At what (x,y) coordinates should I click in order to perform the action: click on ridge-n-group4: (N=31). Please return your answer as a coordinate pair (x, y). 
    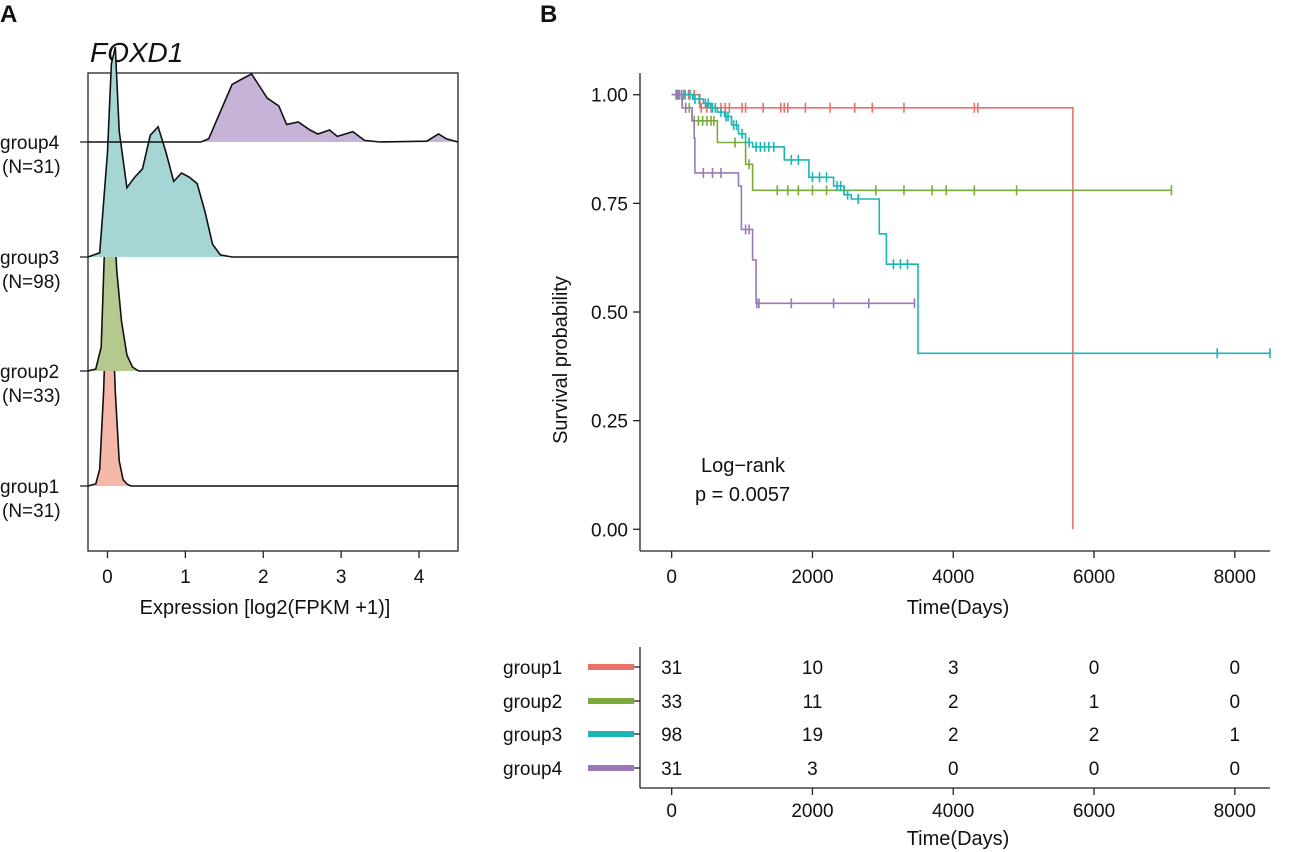
    Looking at the image, I should click on (31, 167).